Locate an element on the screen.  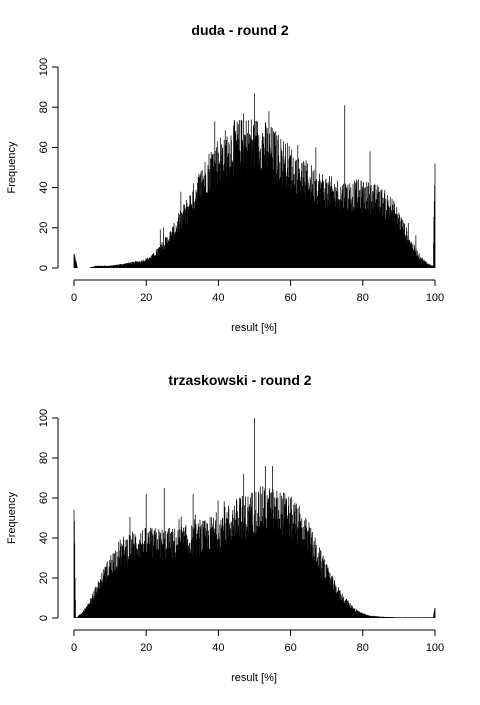
chart-title: trzaskowski - round 2 is located at coordinates (239, 380).